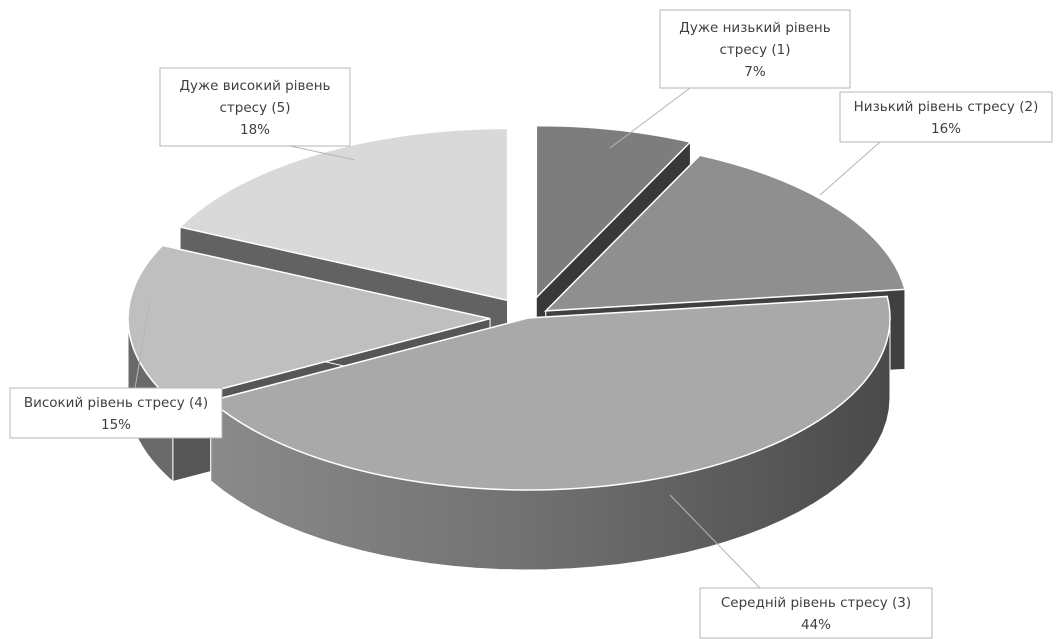 Image resolution: width=1057 pixels, height=639 pixels. What do you see at coordinates (816, 625) in the screenshot?
I see `slice-percent-label: 44%` at bounding box center [816, 625].